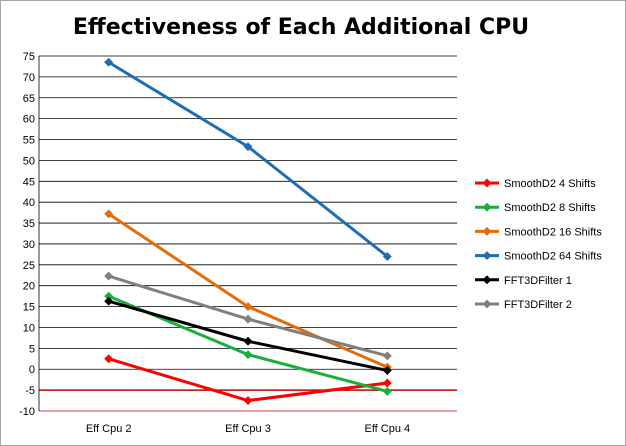 This screenshot has height=446, width=626. I want to click on y-tick-label: 50, so click(29, 161).